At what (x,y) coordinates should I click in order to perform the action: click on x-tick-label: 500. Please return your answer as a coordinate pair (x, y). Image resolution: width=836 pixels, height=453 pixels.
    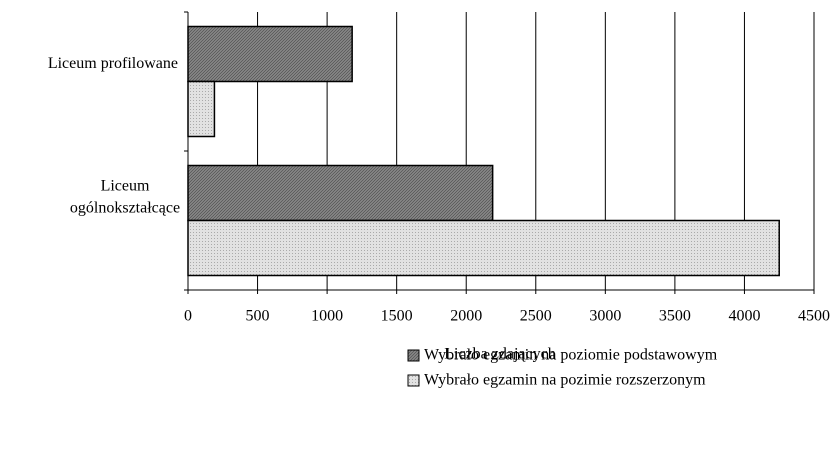
    Looking at the image, I should click on (258, 316).